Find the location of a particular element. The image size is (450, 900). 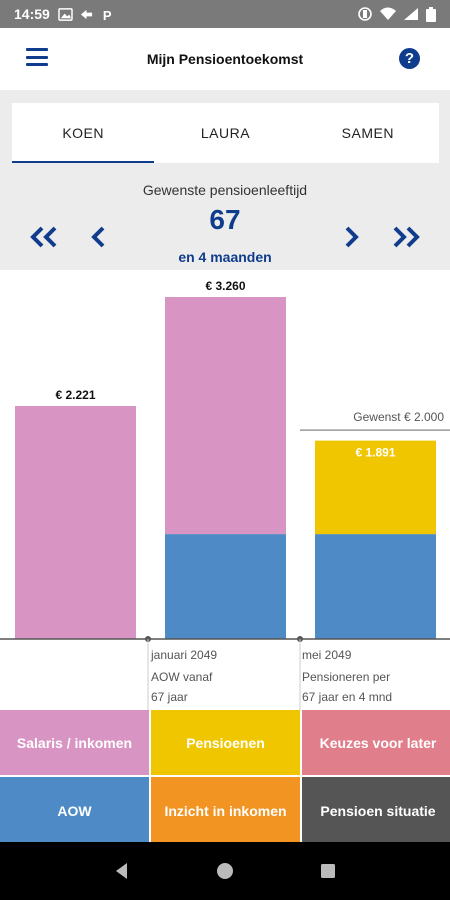

double-chevron-left-icon is located at coordinates (44, 237).